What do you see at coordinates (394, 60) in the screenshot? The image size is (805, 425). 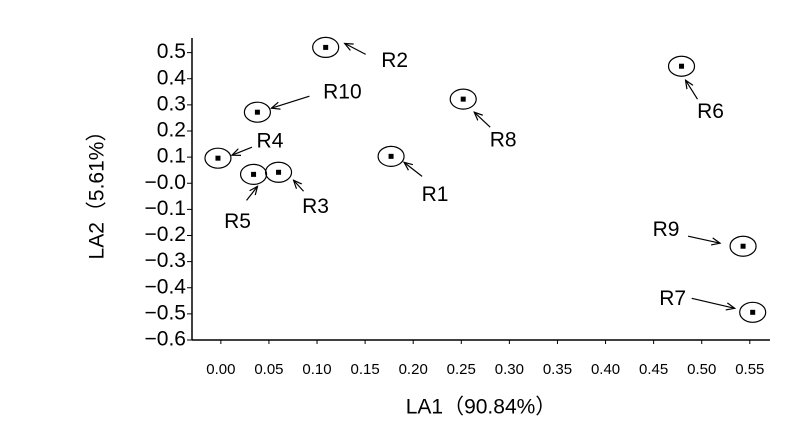 I see `point-label: R2` at bounding box center [394, 60].